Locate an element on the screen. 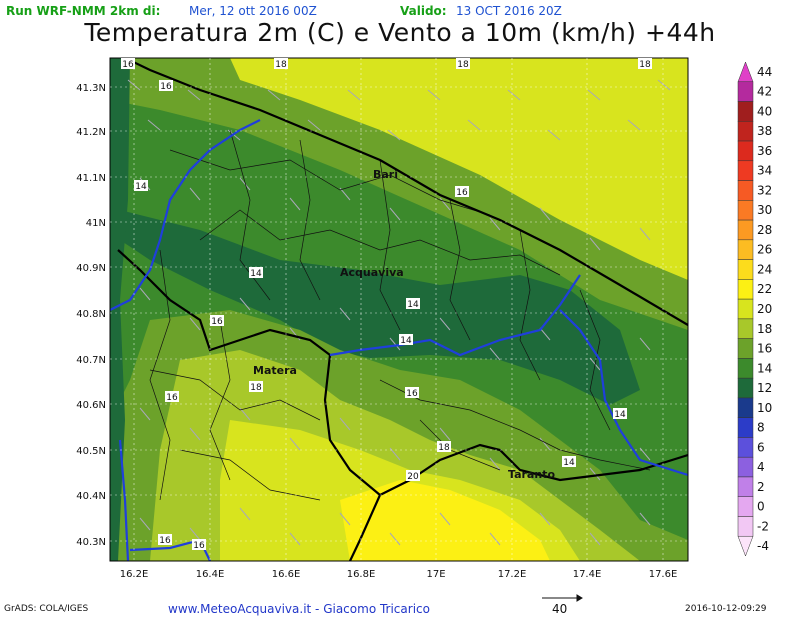  lat-label: 40.6N is located at coordinates (91, 405).